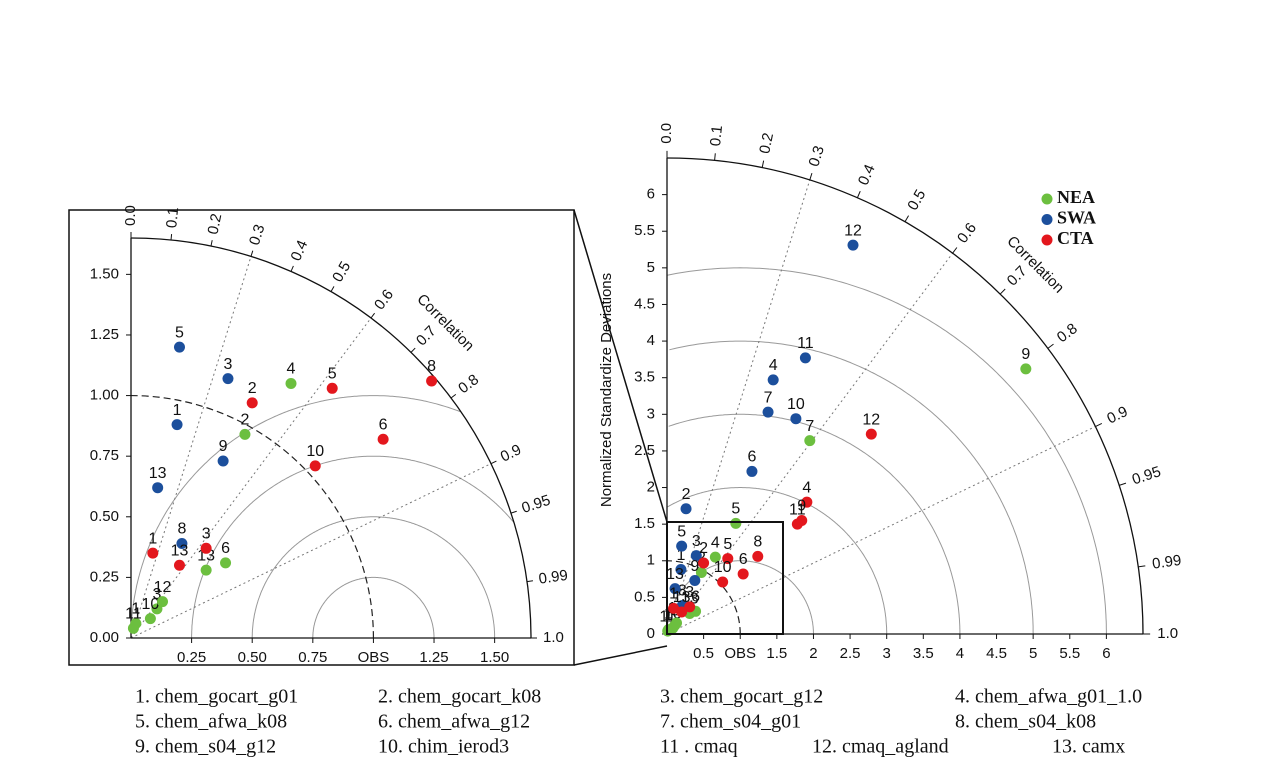 The height and width of the screenshot is (763, 1264). Describe the element at coordinates (960, 653) in the screenshot. I see `x-tick-label: 4` at that location.